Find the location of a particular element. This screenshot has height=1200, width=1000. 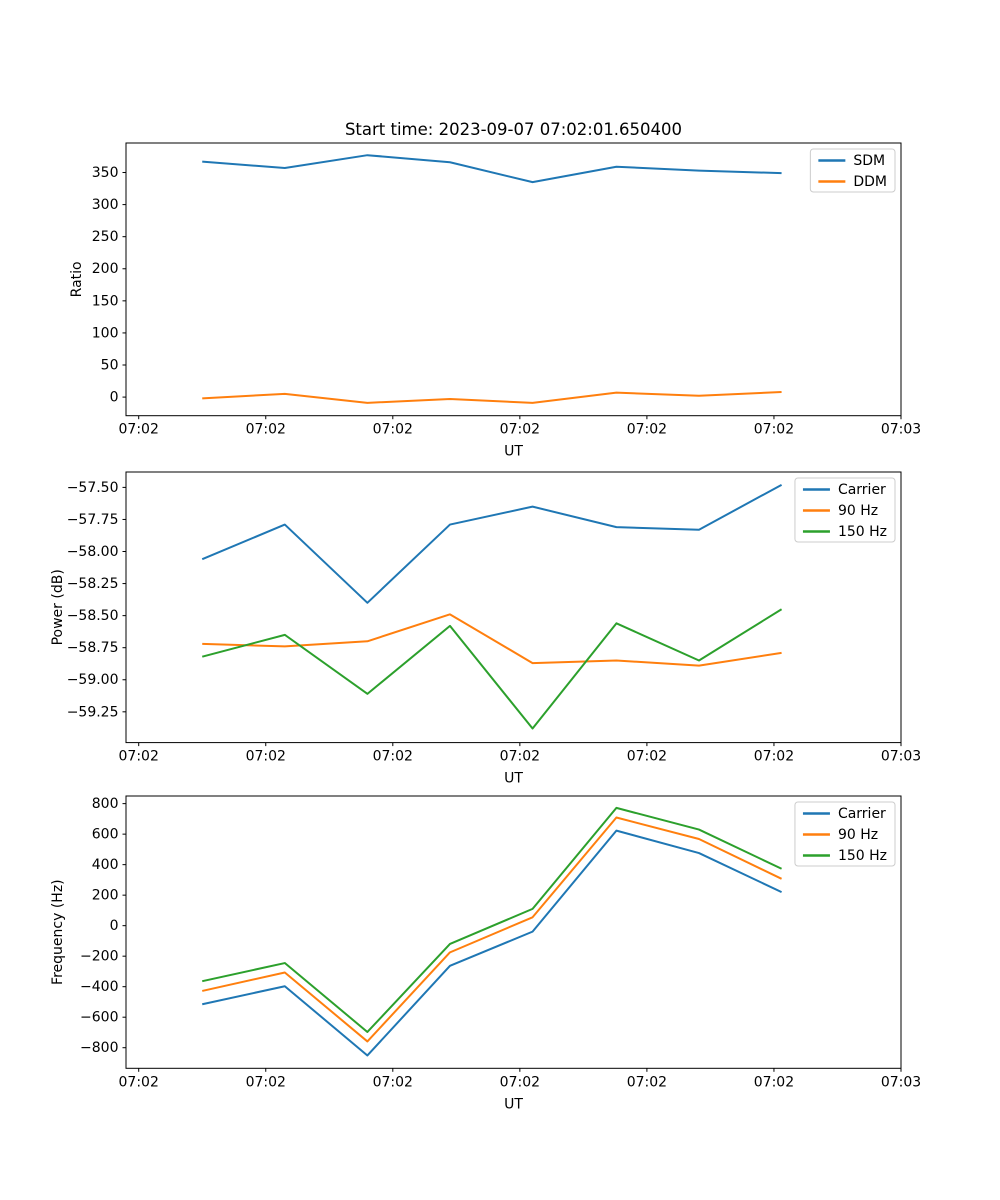

legend: SDM DDM is located at coordinates (852, 170).